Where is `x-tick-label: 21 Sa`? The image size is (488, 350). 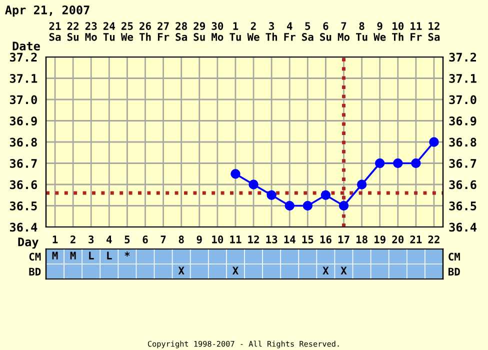
x-tick-label: 21 Sa is located at coordinates (55, 31).